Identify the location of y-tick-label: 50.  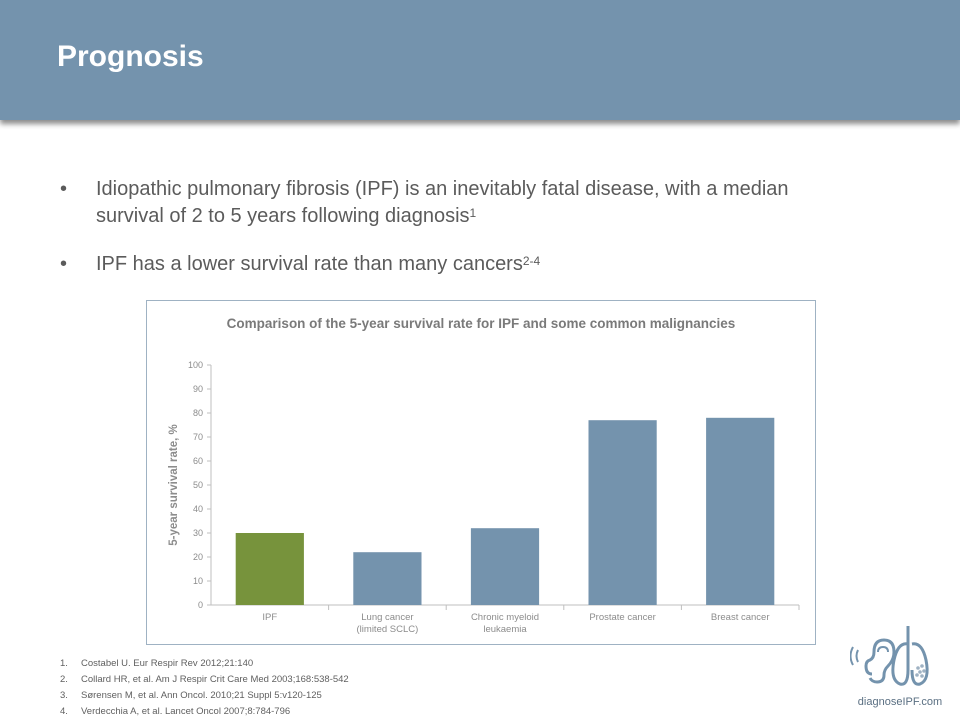
(198, 485).